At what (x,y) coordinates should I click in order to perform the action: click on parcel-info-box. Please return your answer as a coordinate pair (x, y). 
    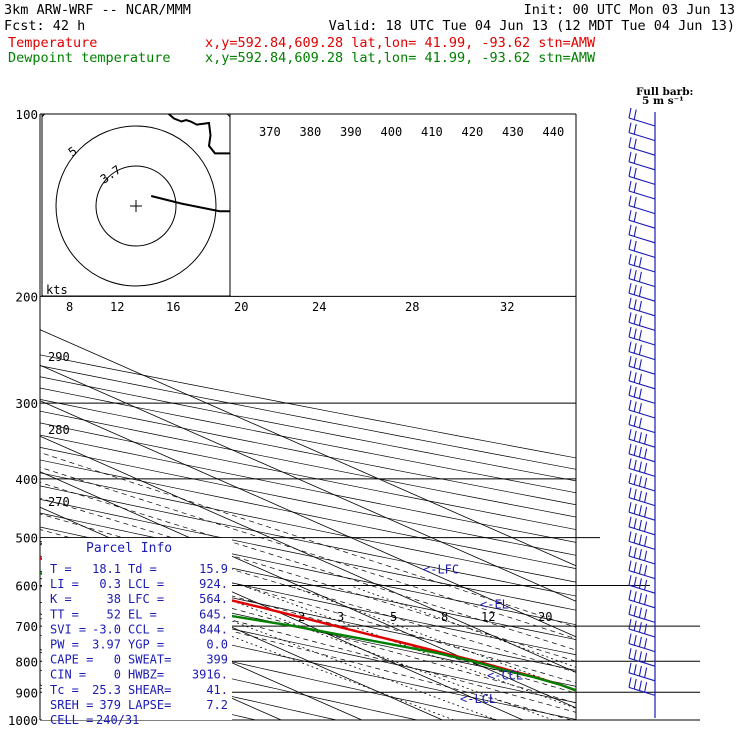
    Looking at the image, I should click on (137, 629).